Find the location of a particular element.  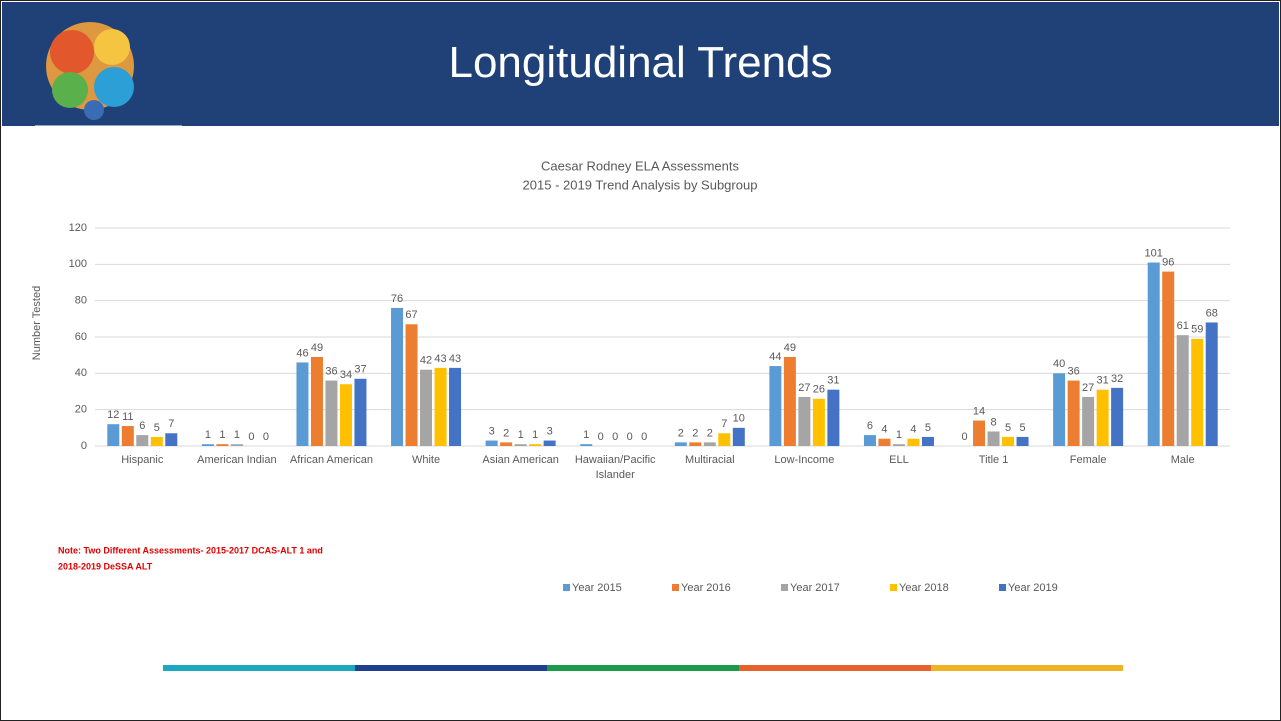

y-tick-label: 120 is located at coordinates (78, 228).